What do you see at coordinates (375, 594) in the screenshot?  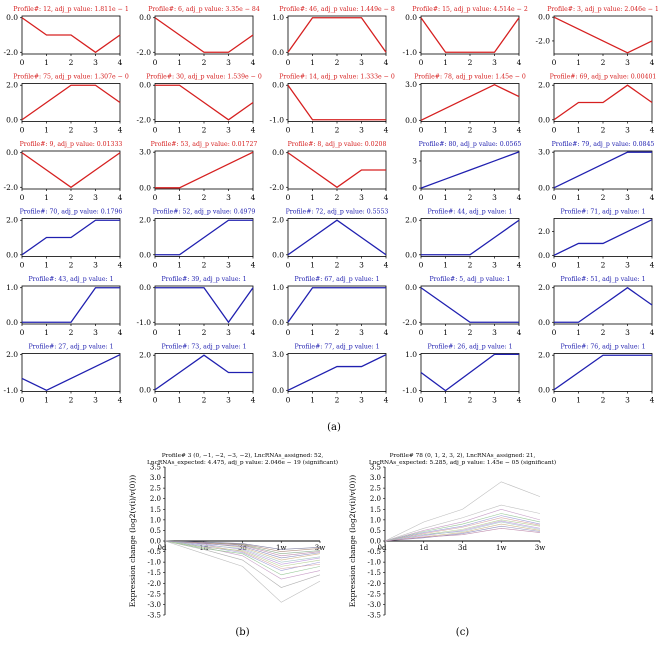 I see `y-tick-label: -2.5` at bounding box center [375, 594].